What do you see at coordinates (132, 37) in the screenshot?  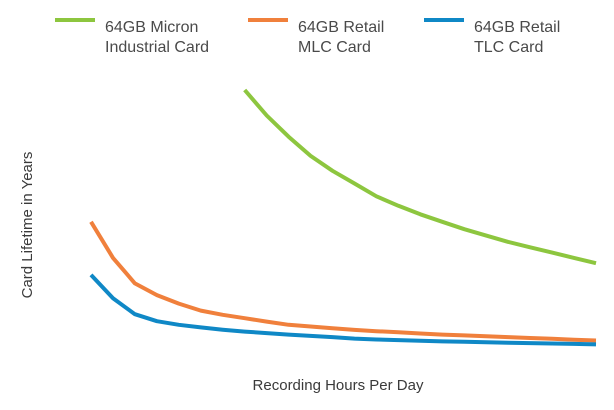 I see `legend-item-1: 64GB Micron Industrial Card` at bounding box center [132, 37].